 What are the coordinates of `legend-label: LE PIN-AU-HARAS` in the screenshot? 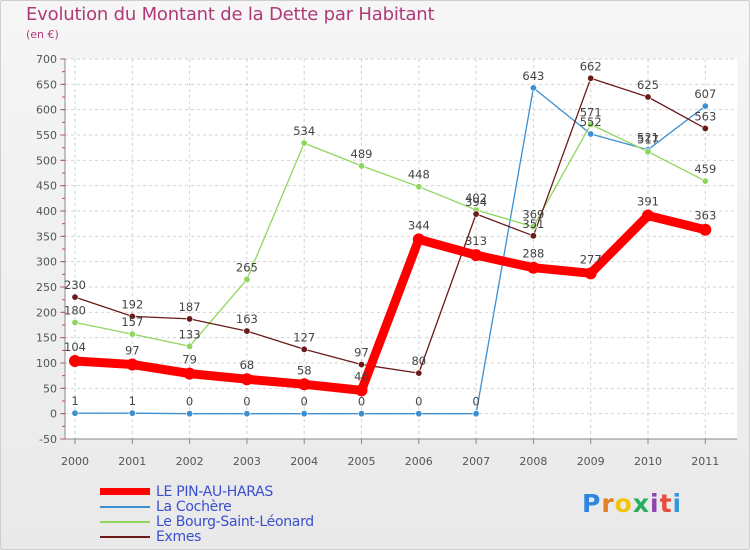 It's located at (214, 492).